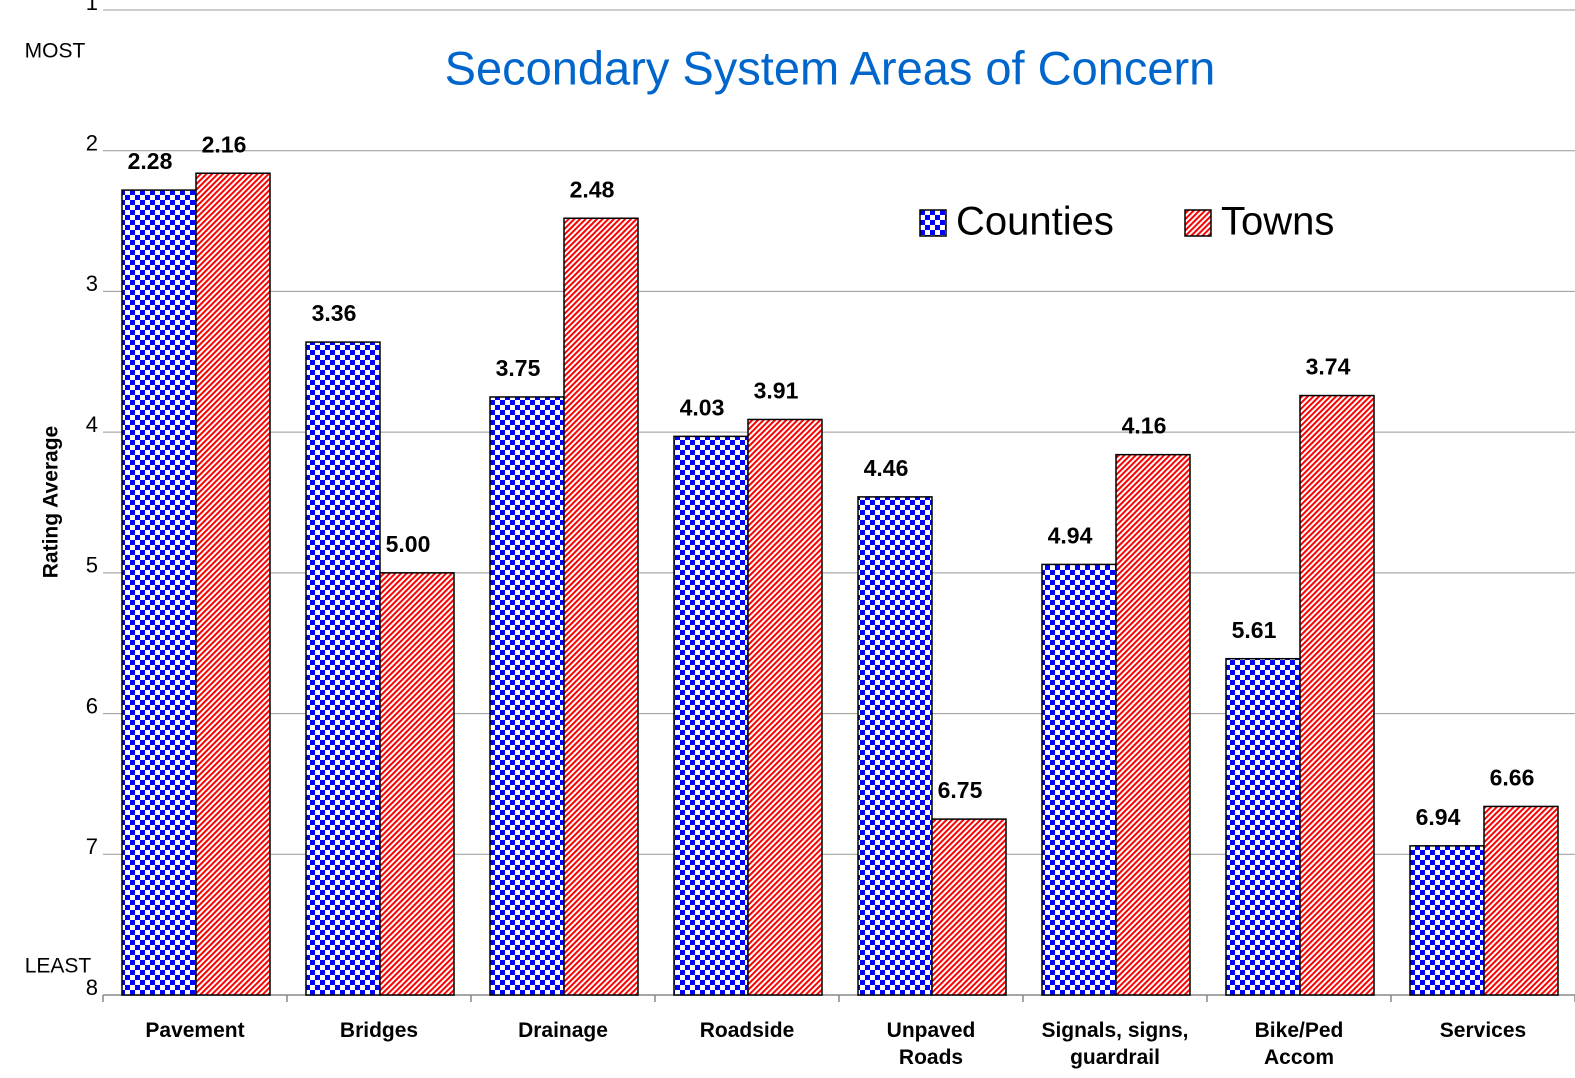 The image size is (1575, 1078). What do you see at coordinates (1115, 1044) in the screenshot?
I see `x-tick-label: Signals, signs, guardrail` at bounding box center [1115, 1044].